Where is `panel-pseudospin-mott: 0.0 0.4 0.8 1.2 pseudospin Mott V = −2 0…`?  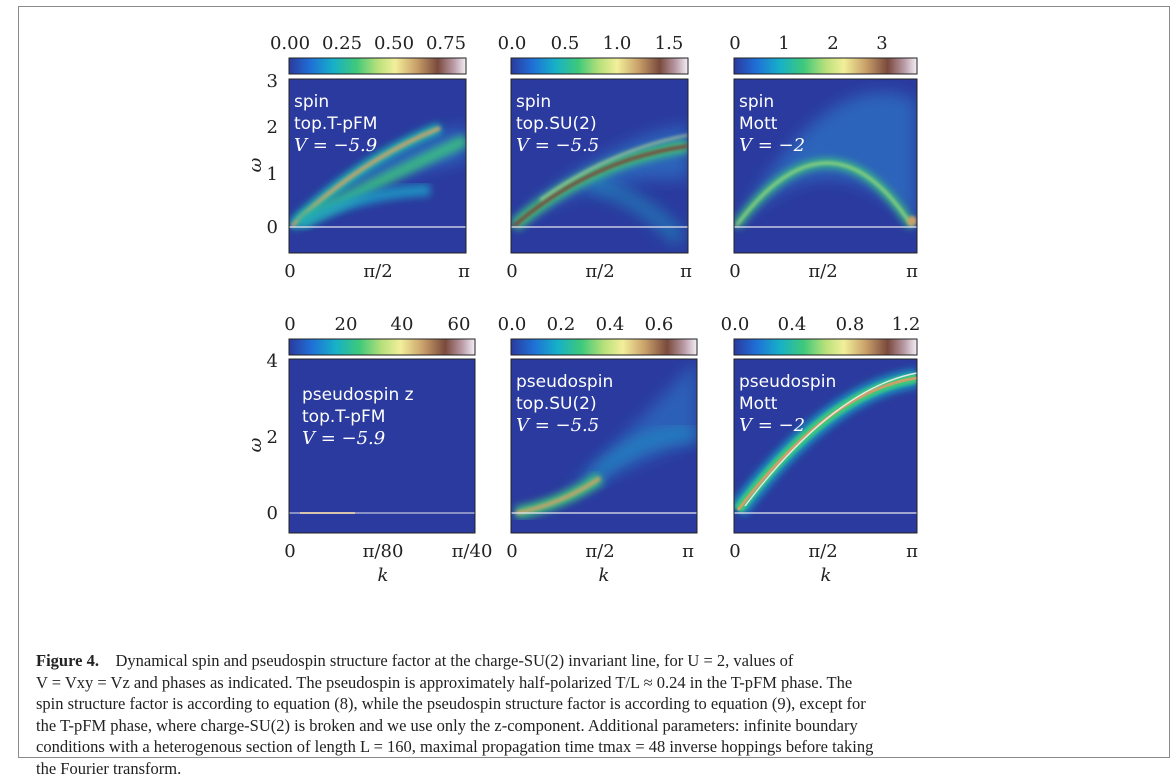 panel-pseudospin-mott: 0.0 0.4 0.8 1.2 pseudospin Mott V = −2 0… is located at coordinates (821, 450).